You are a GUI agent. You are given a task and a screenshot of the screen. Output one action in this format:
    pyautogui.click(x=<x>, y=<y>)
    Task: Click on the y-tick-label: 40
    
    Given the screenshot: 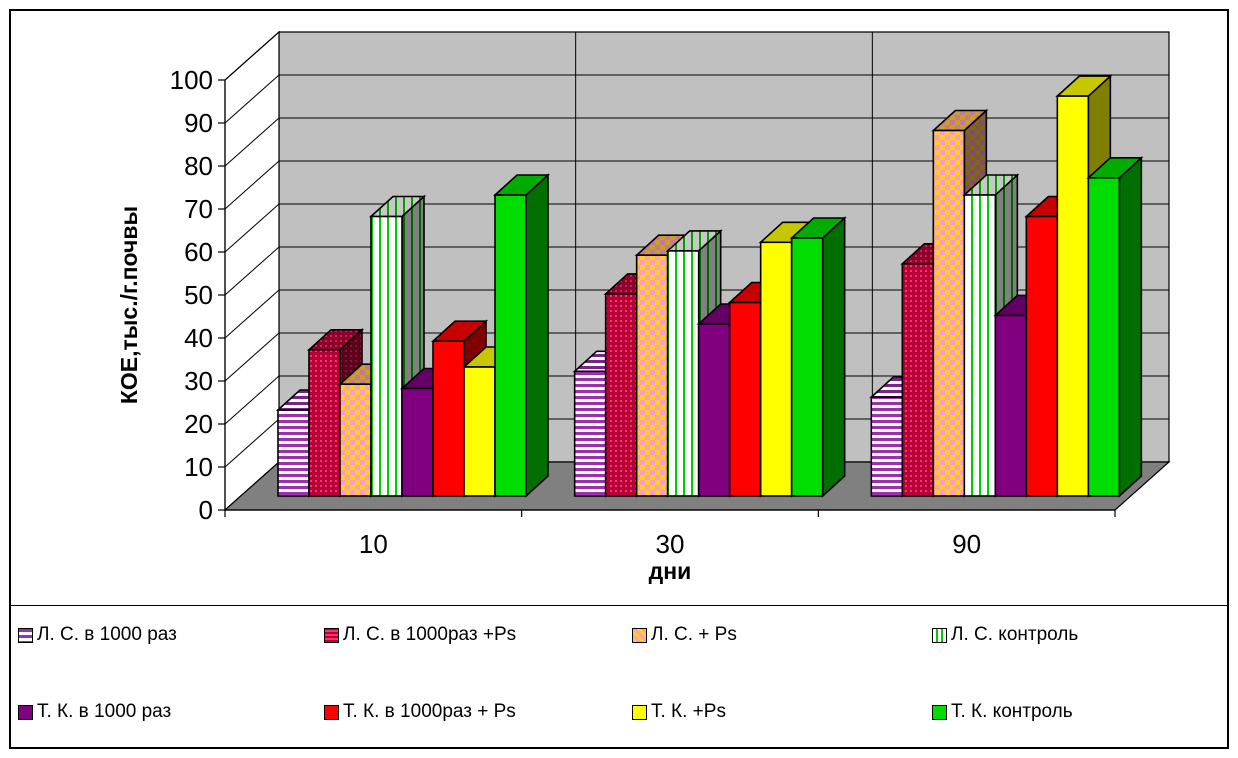 What is the action you would take?
    pyautogui.click(x=198, y=338)
    